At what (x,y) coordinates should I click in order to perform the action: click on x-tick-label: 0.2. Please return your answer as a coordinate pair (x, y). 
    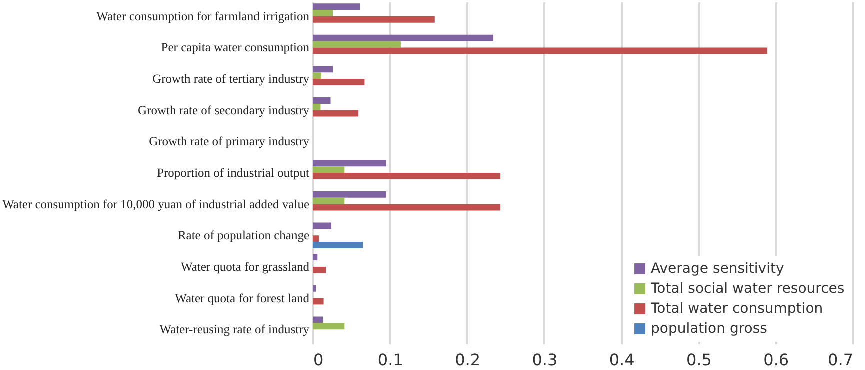
    Looking at the image, I should click on (468, 360).